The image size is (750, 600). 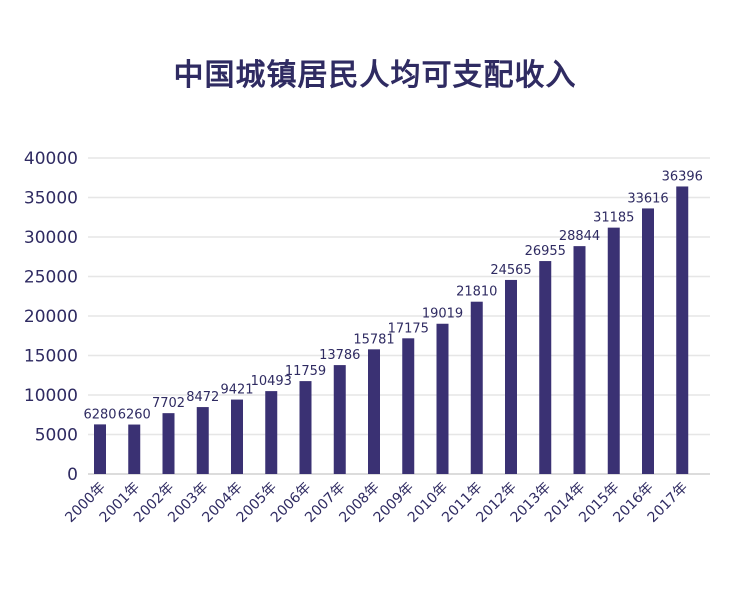 I want to click on data-label: 21810, so click(x=476, y=292).